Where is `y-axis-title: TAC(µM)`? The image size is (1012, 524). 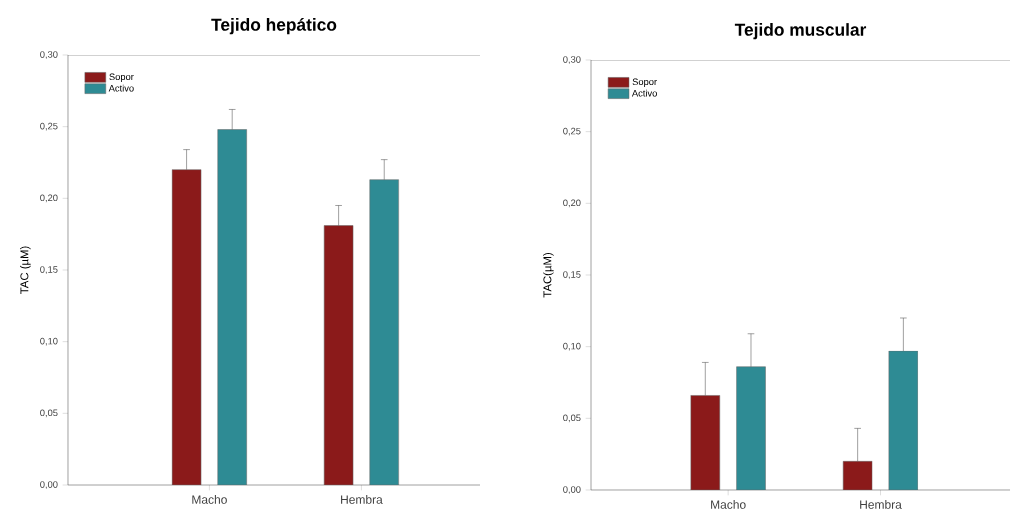 y-axis-title: TAC(µM) is located at coordinates (548, 275).